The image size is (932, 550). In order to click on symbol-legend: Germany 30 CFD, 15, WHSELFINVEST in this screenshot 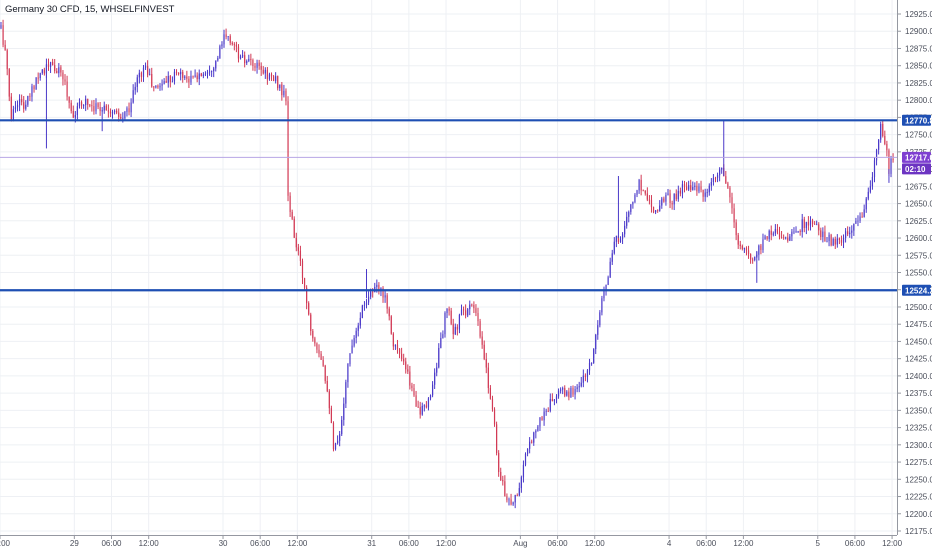, I will do `click(90, 9)`.